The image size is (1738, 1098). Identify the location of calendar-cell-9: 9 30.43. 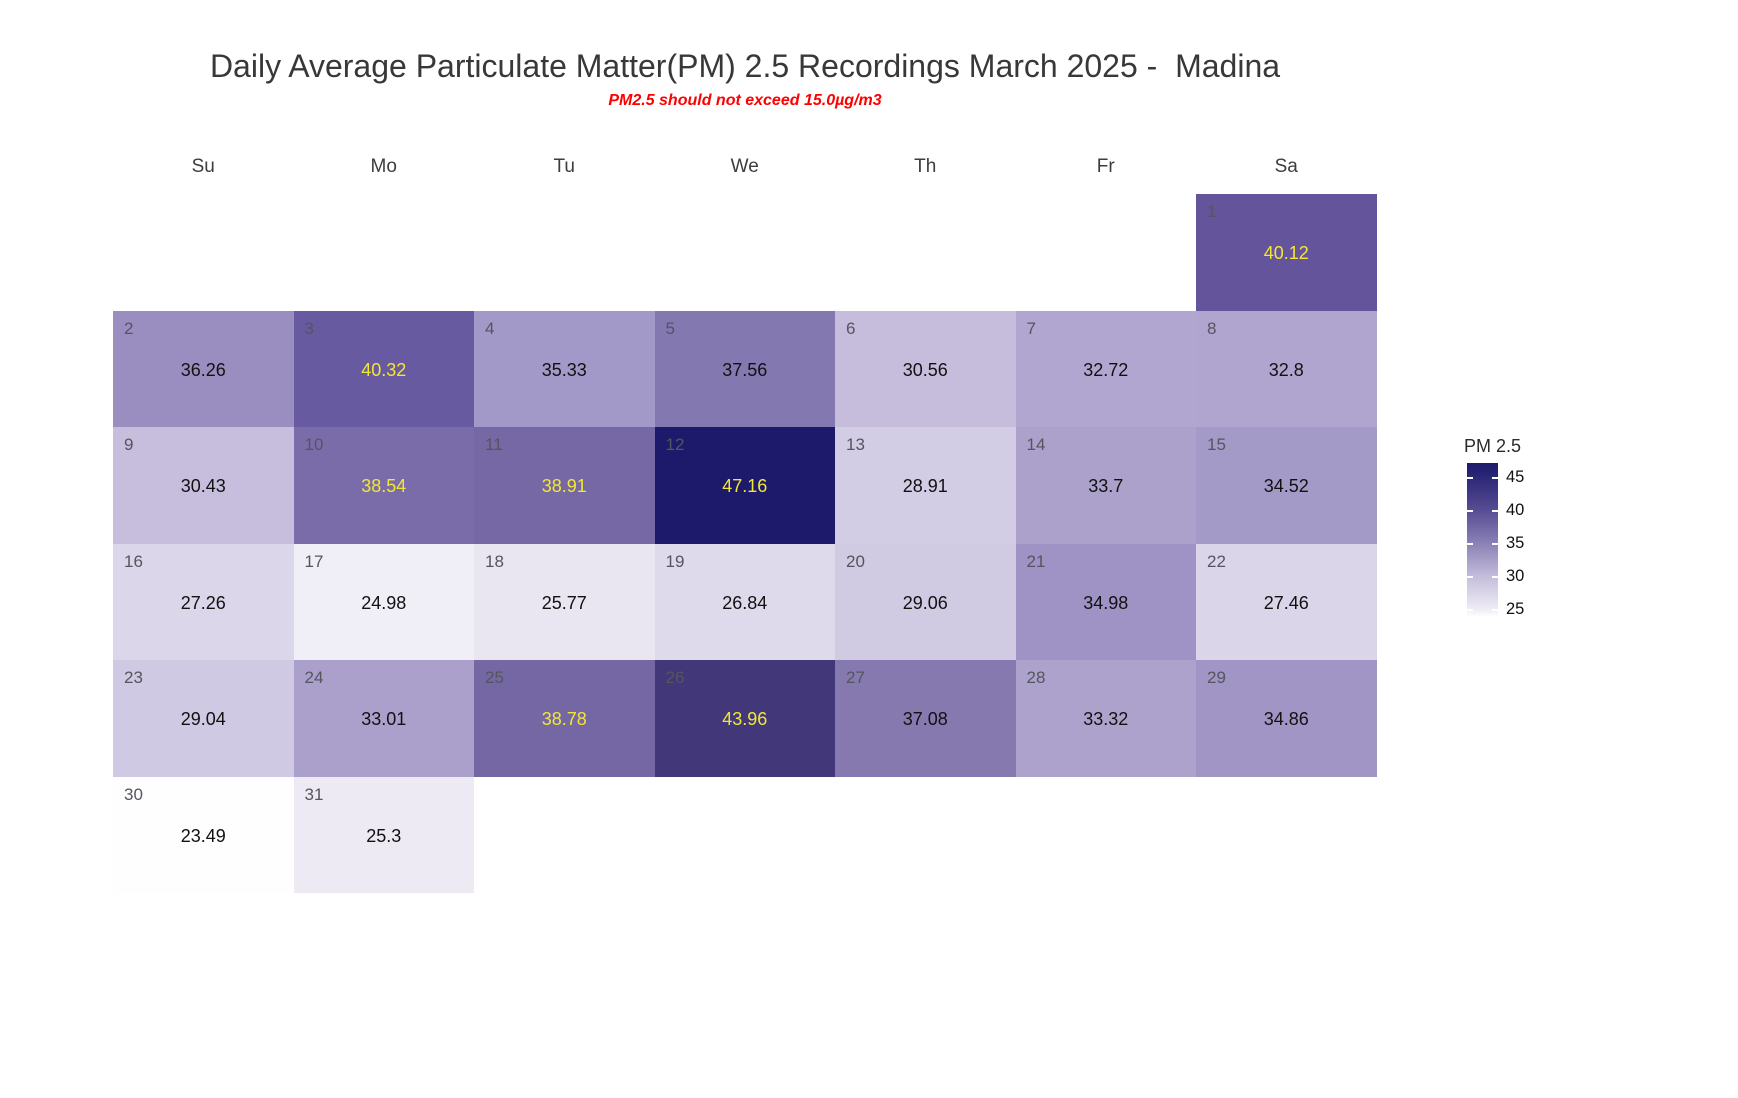
(203, 485).